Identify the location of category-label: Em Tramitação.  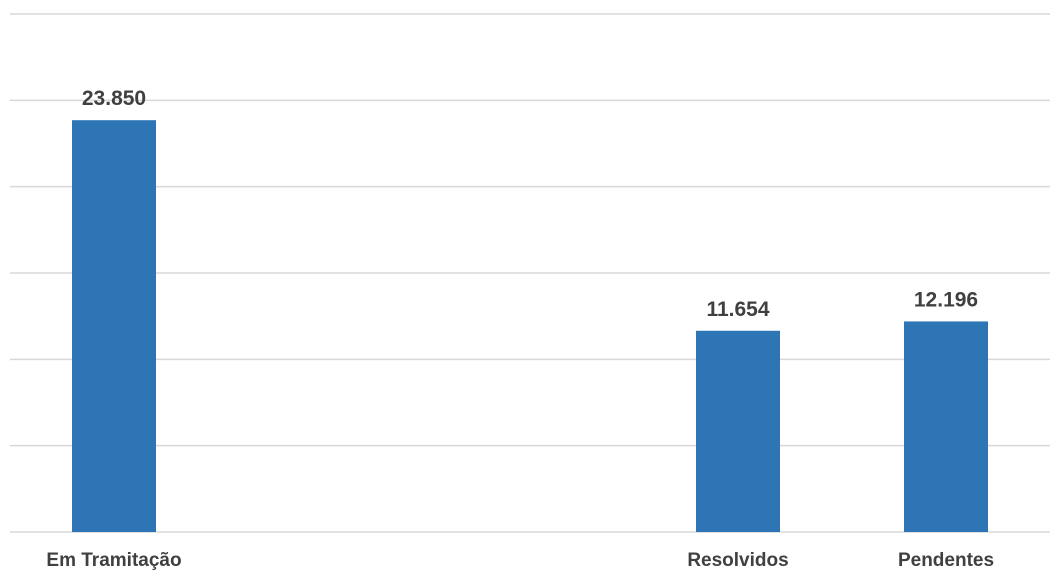
(113, 560).